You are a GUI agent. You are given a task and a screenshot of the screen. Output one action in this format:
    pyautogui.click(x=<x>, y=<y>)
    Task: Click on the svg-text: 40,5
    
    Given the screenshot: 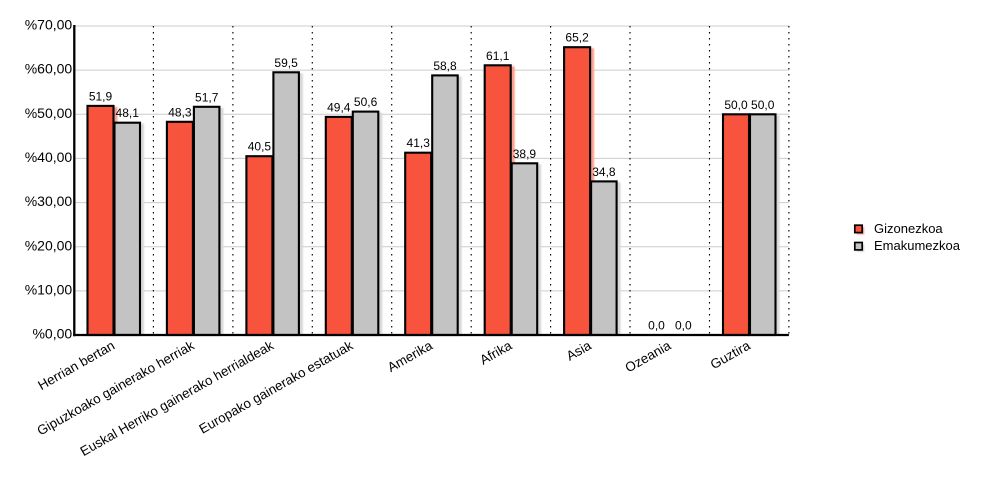 What is the action you would take?
    pyautogui.click(x=260, y=147)
    